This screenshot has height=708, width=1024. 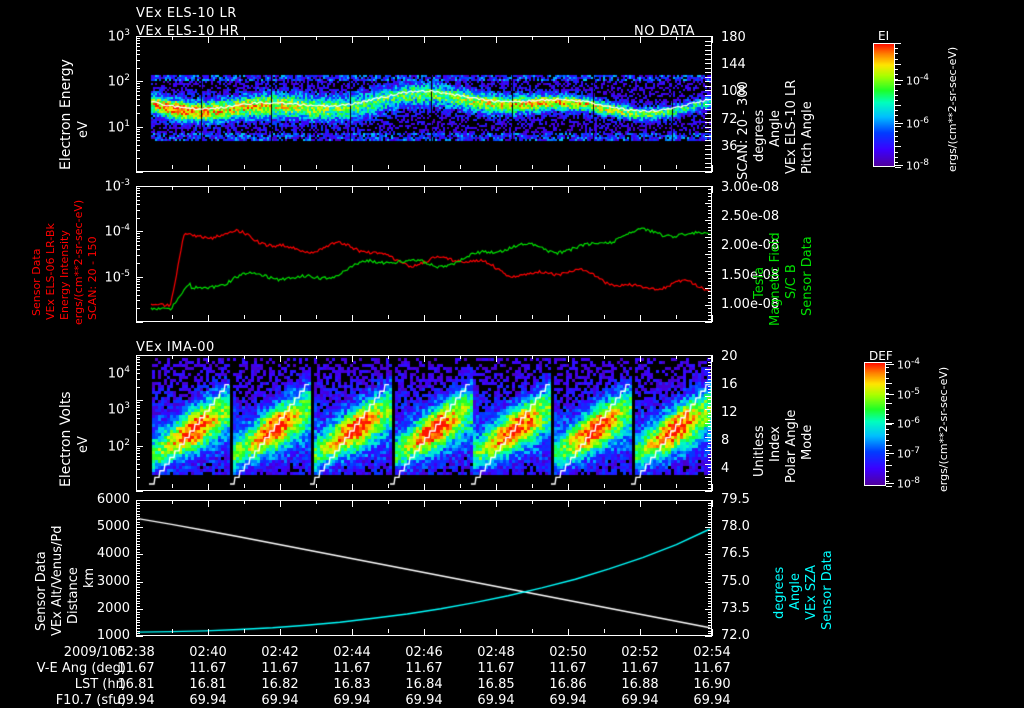 What do you see at coordinates (795, 591) in the screenshot?
I see `panel4-right-label-3: Angle` at bounding box center [795, 591].